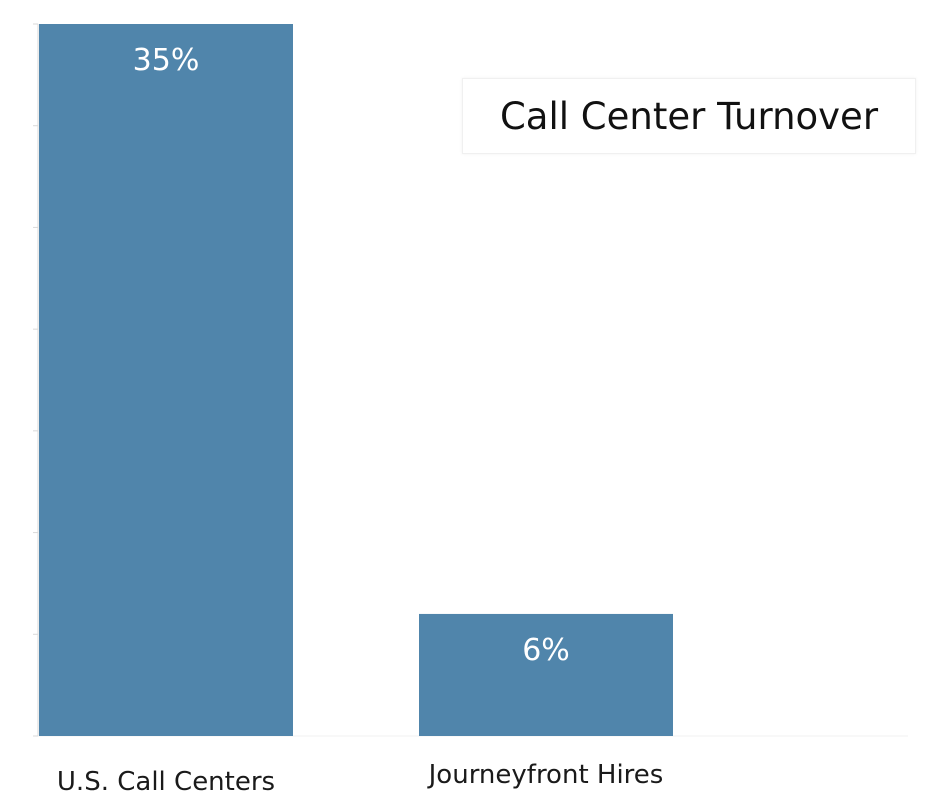 This screenshot has height=808, width=940. Describe the element at coordinates (546, 650) in the screenshot. I see `bar-value-label-2: 6%` at that location.